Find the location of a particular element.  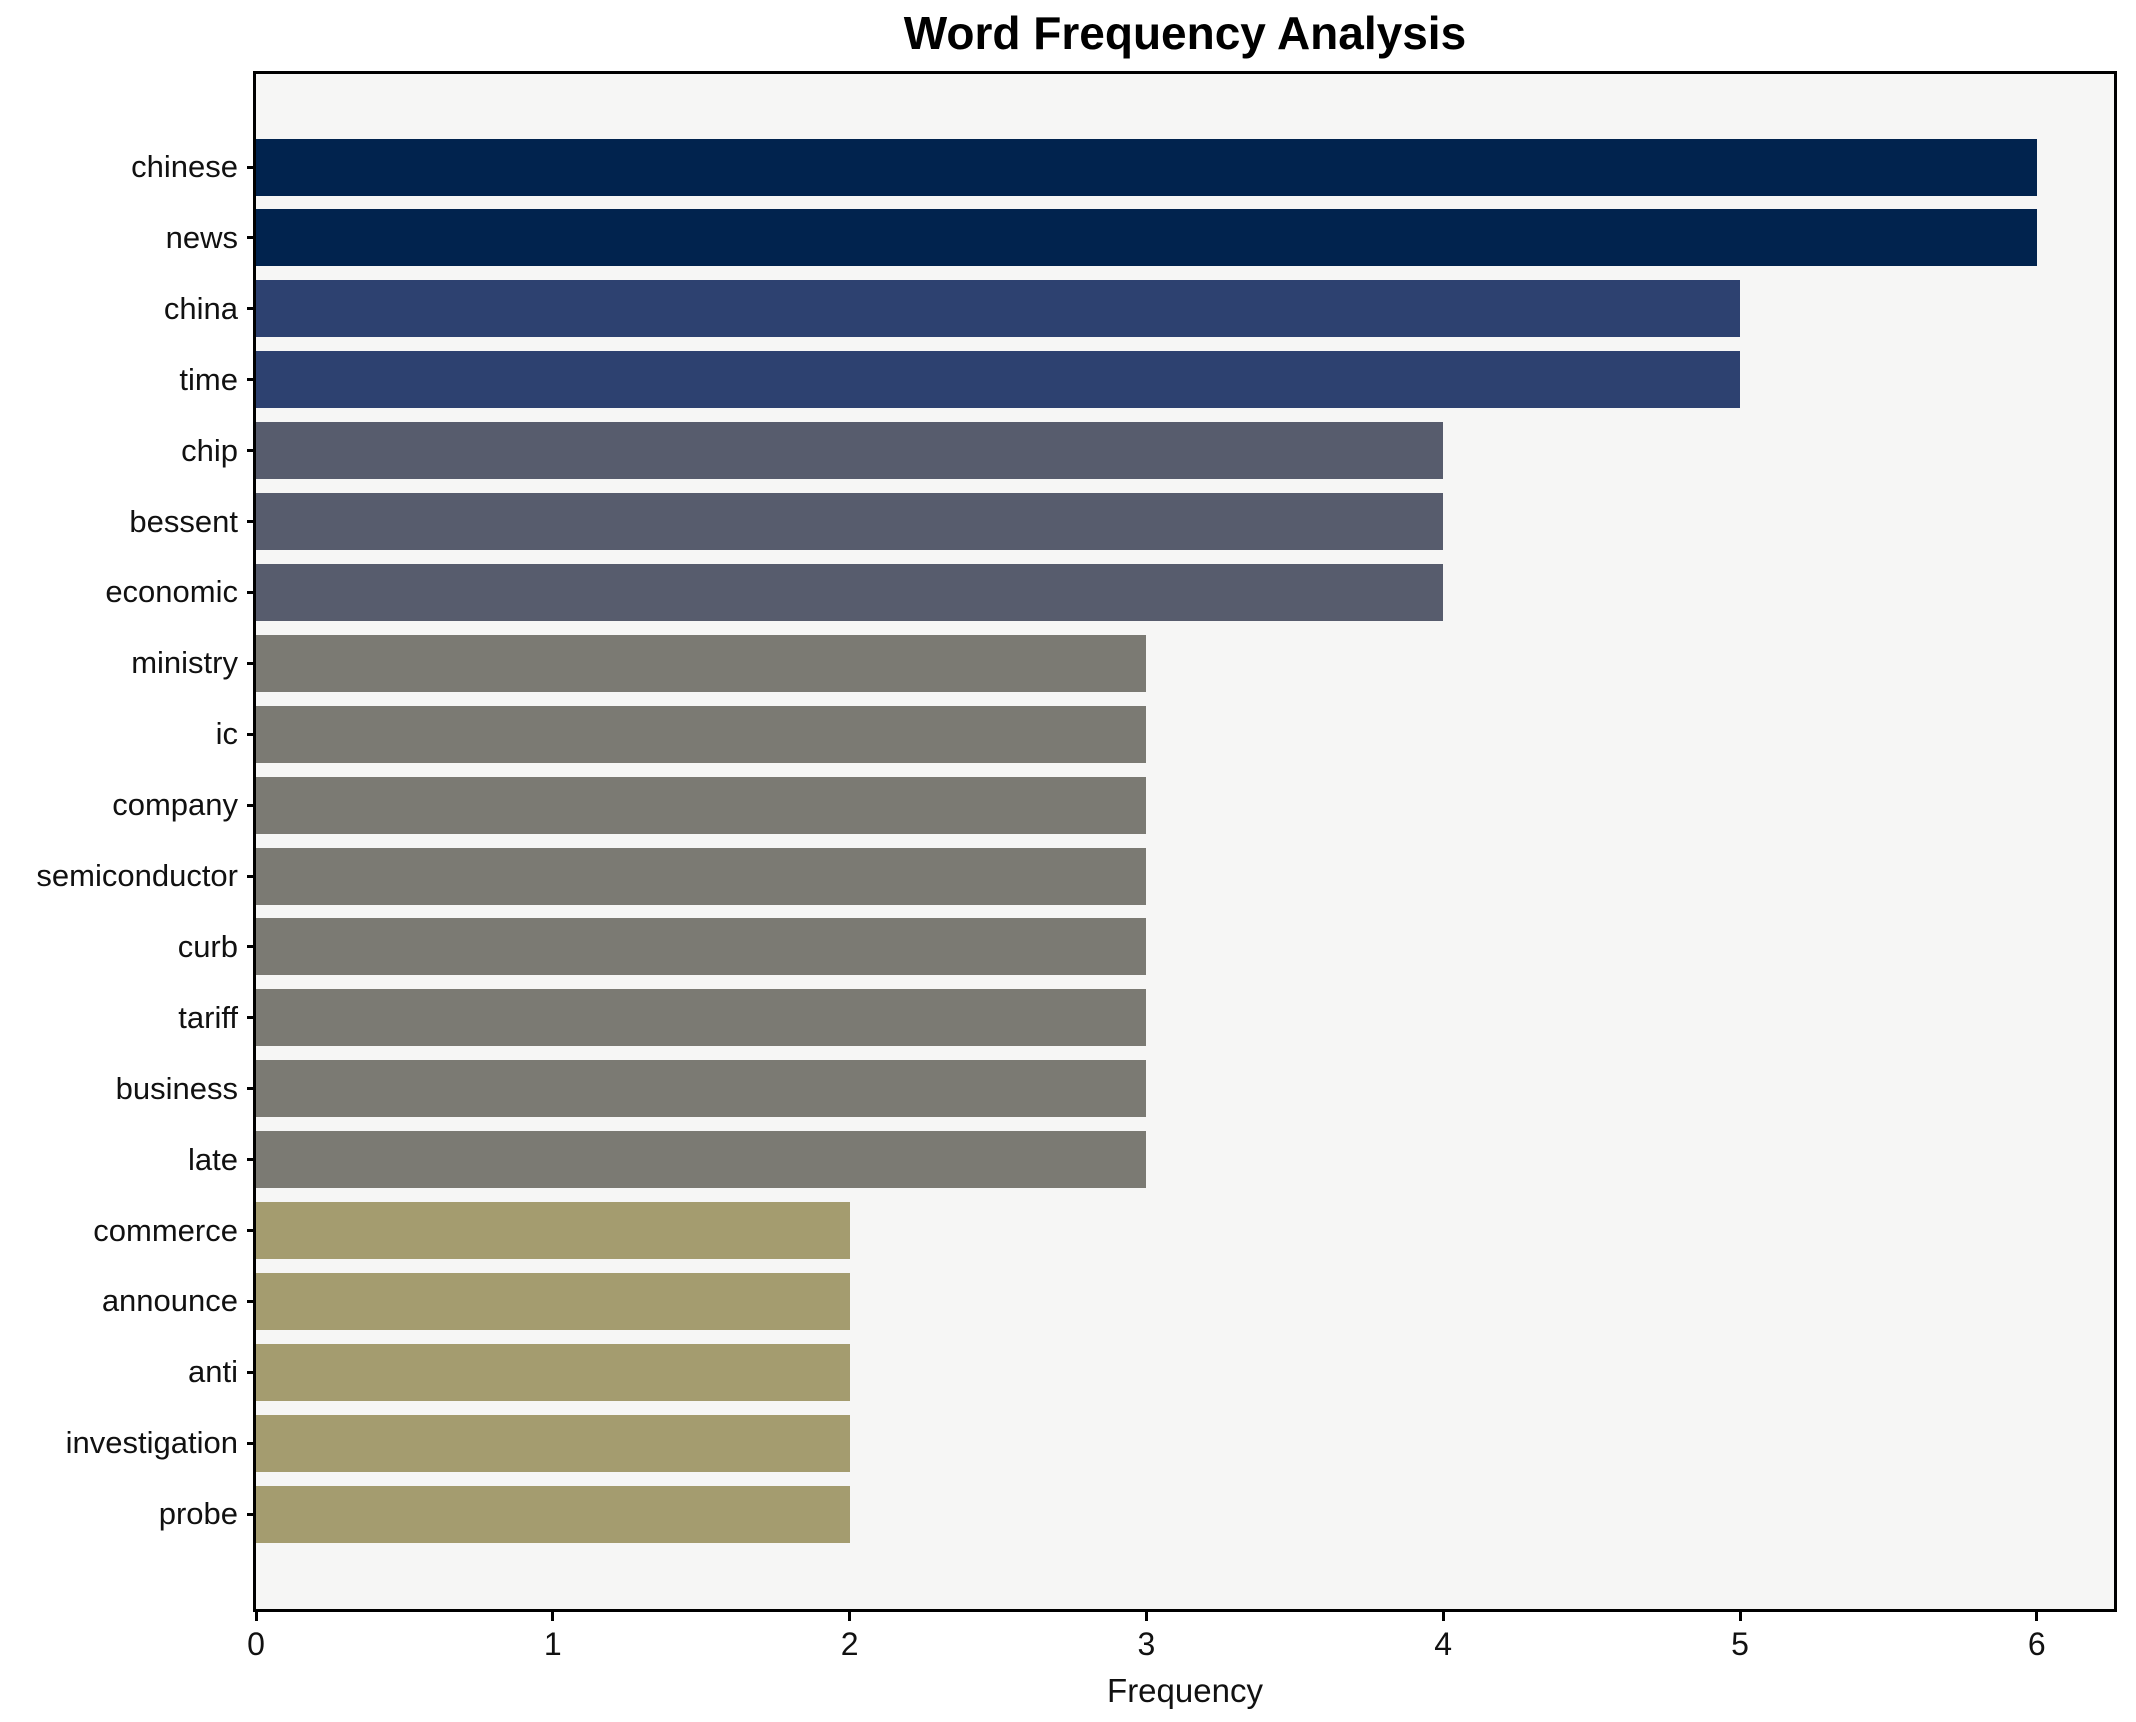

y-tick-label-curb: curb is located at coordinates (207, 946).